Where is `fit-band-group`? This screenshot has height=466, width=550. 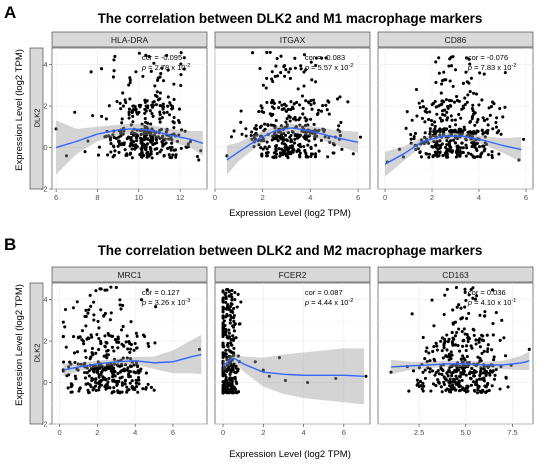 fit-band-group is located at coordinates (292, 149).